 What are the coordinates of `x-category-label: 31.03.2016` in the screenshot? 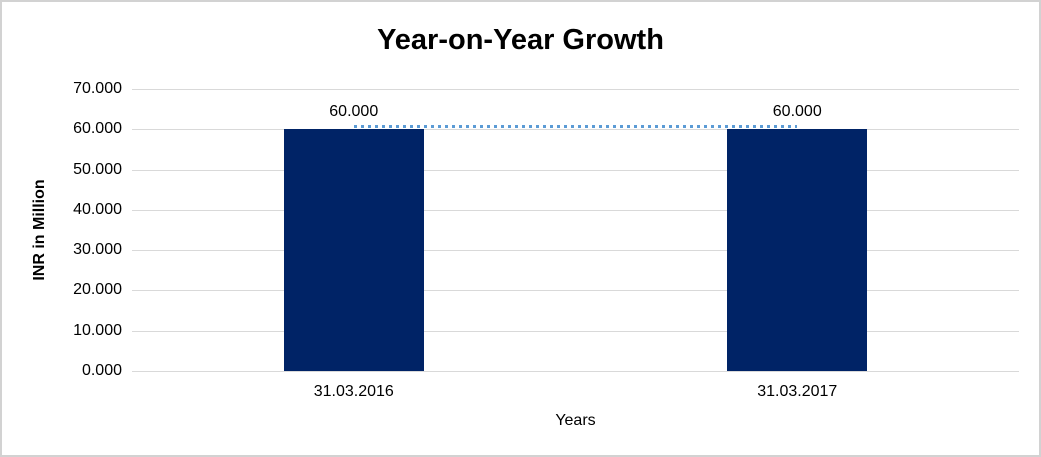 It's located at (353, 391).